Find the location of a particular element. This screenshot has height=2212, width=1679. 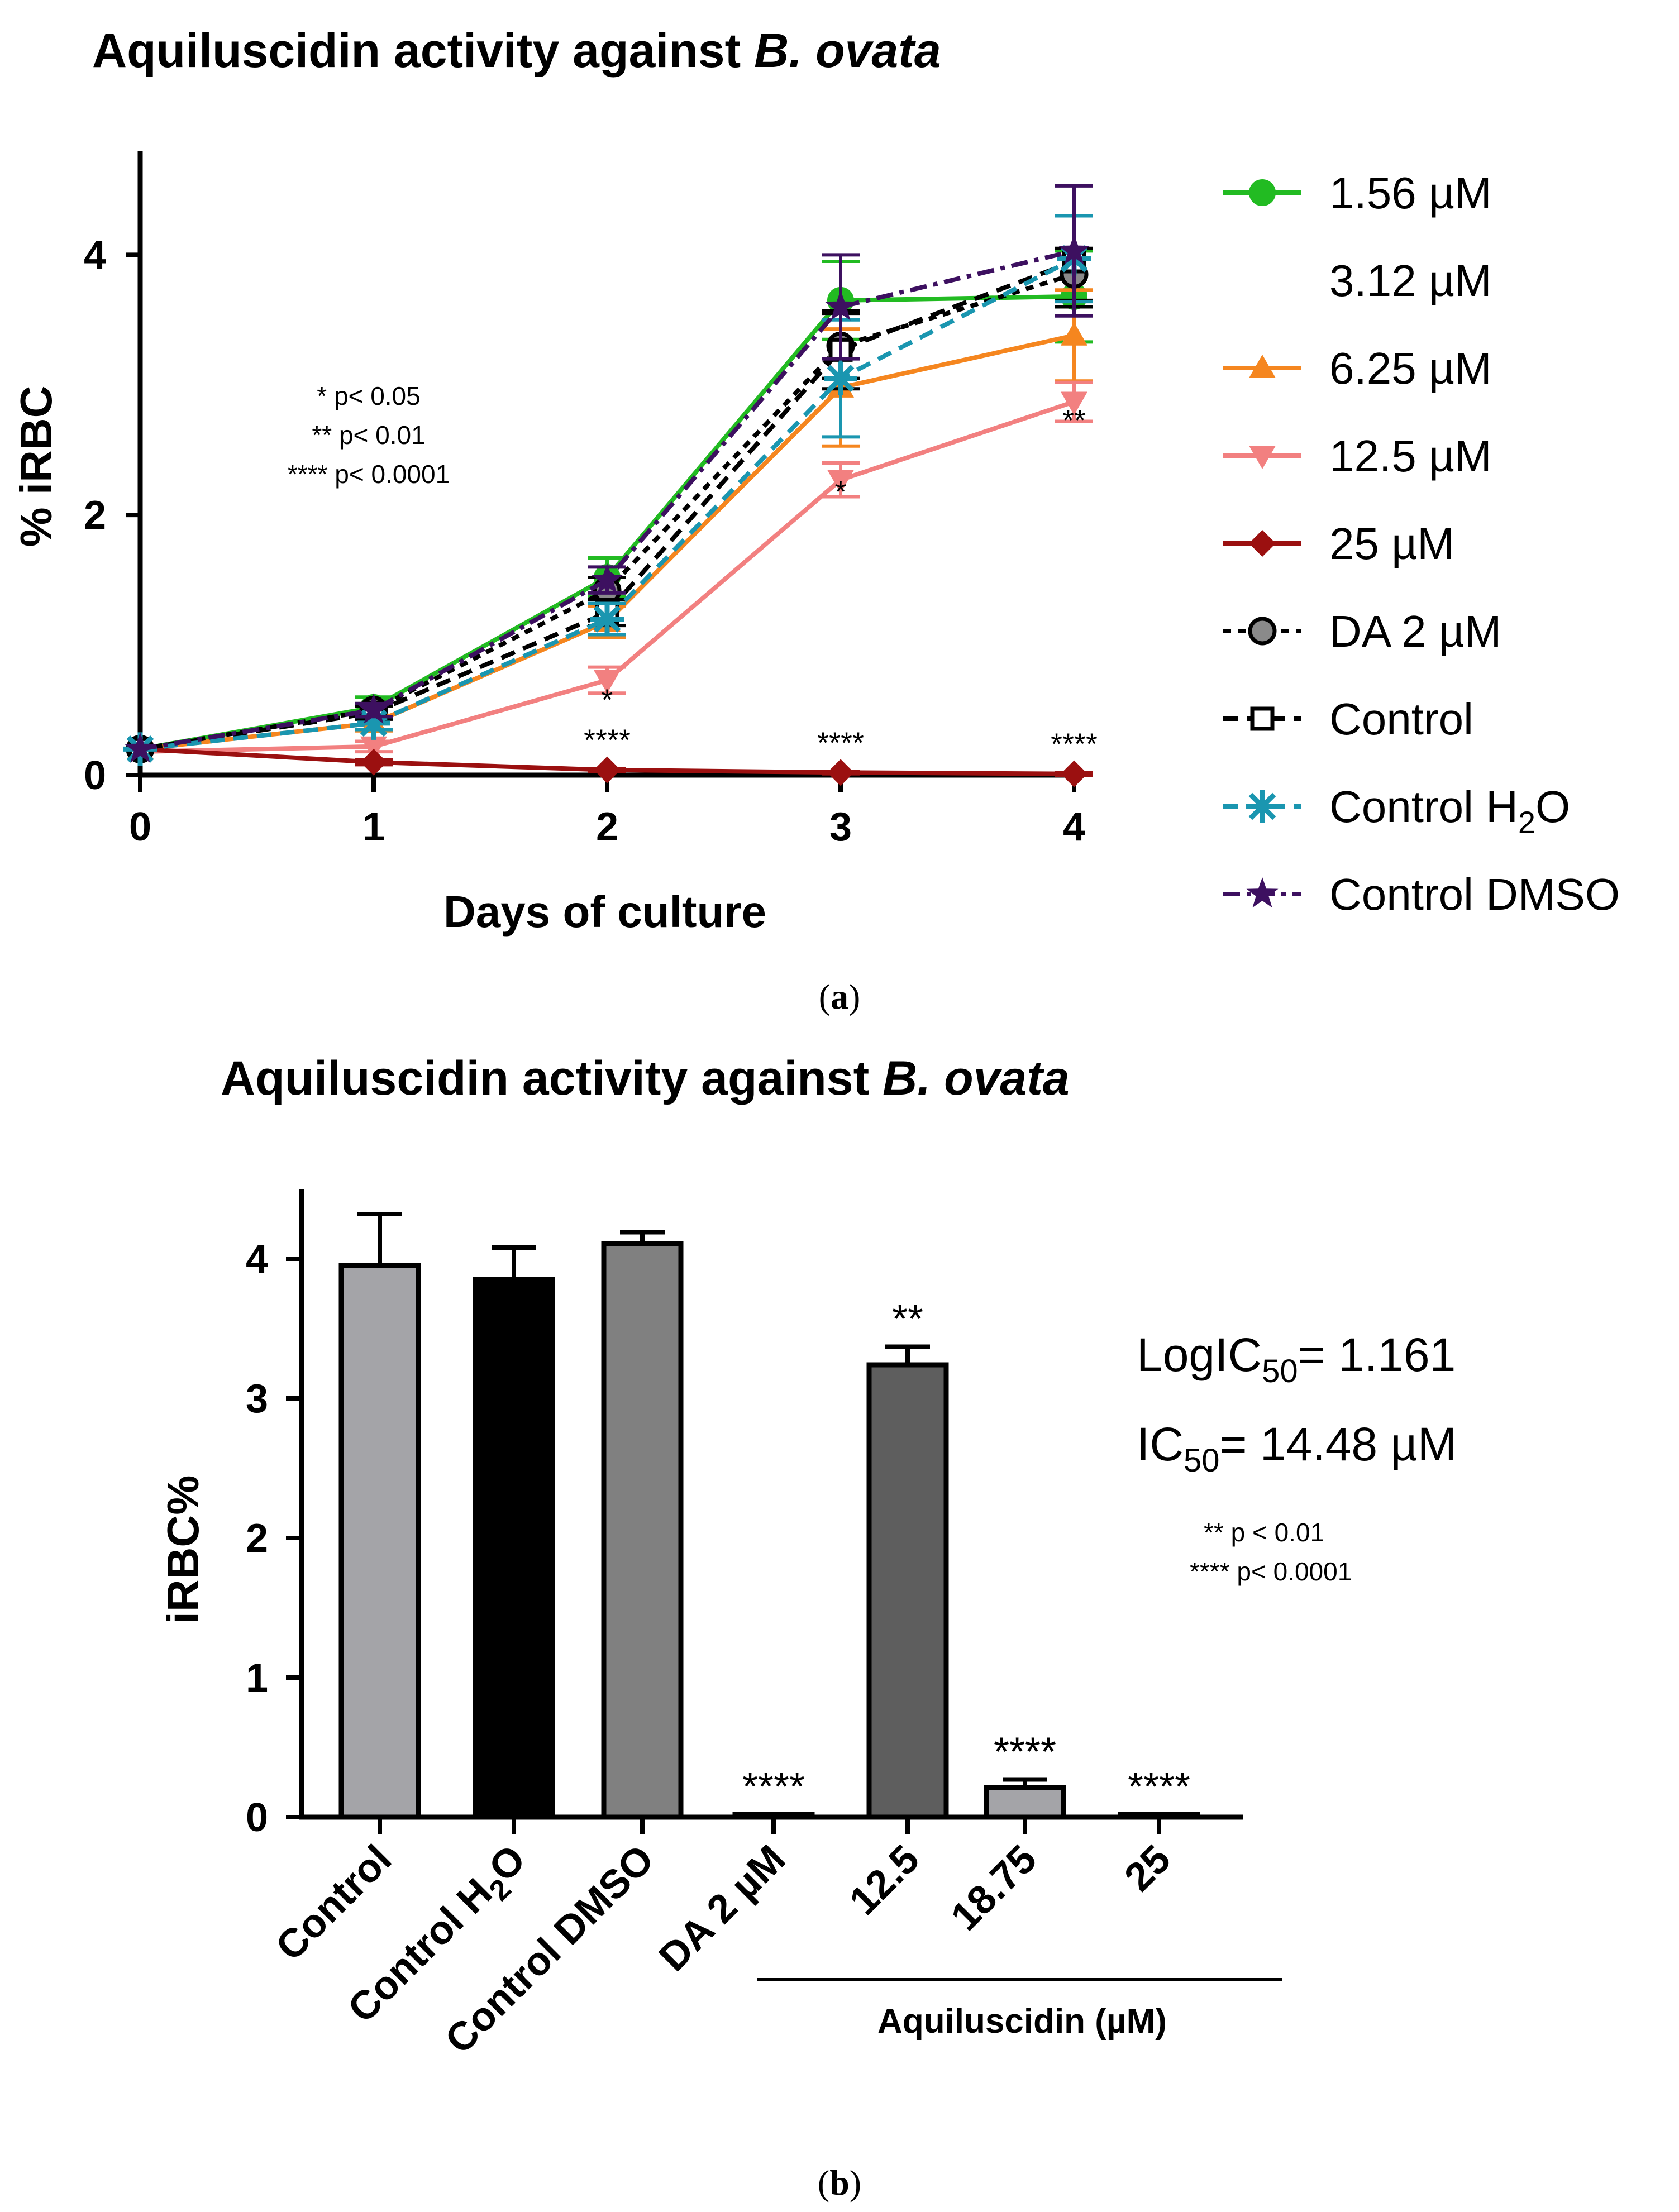

bar-group-25: **** is located at coordinates (1159, 1799).